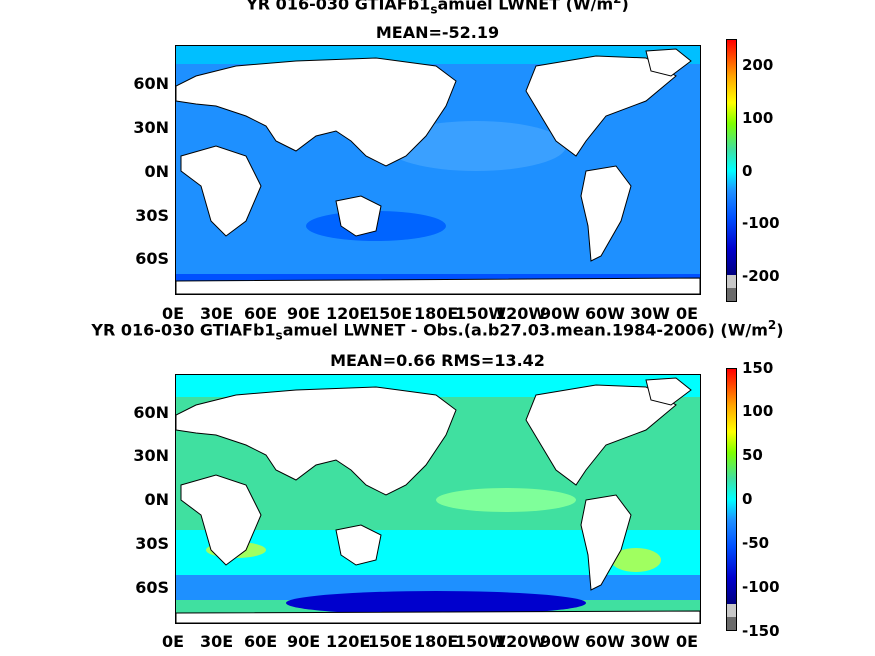 The width and height of the screenshot is (875, 656). What do you see at coordinates (605, 313) in the screenshot?
I see `top-lon-label: 60W` at bounding box center [605, 313].